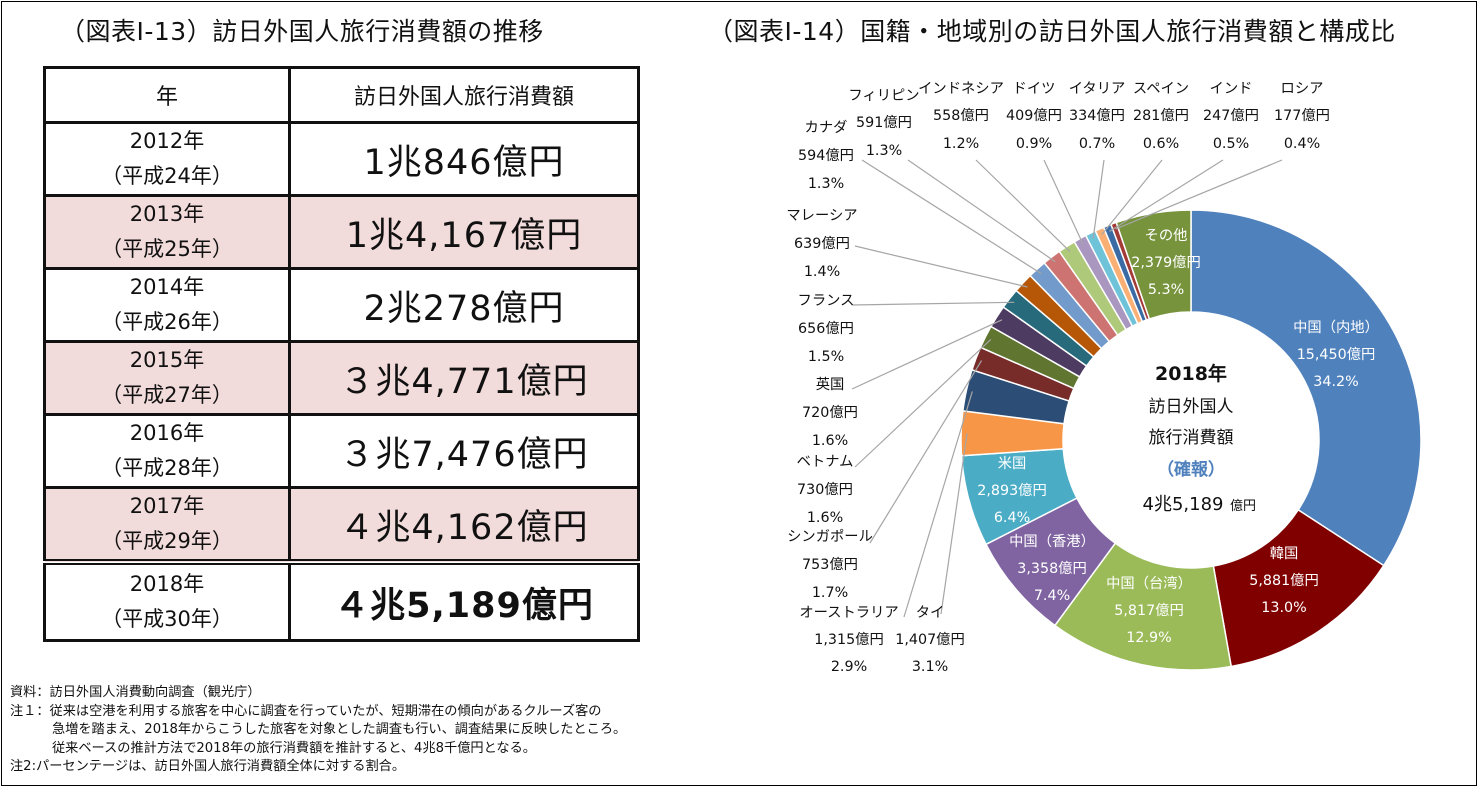 This screenshot has height=787, width=1478. Describe the element at coordinates (167, 433) in the screenshot. I see `year-label: 2016年` at that location.